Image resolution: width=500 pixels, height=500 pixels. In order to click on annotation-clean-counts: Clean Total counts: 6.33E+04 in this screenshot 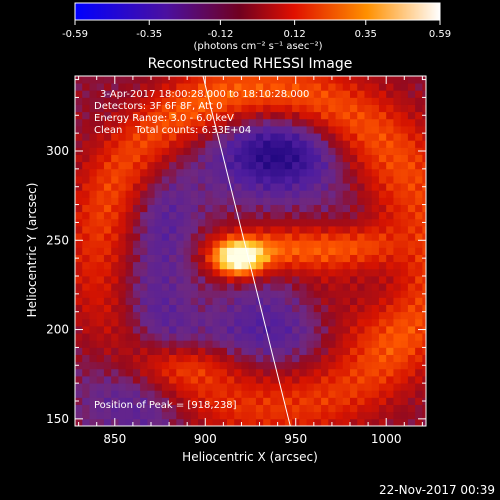, I will do `click(172, 130)`.